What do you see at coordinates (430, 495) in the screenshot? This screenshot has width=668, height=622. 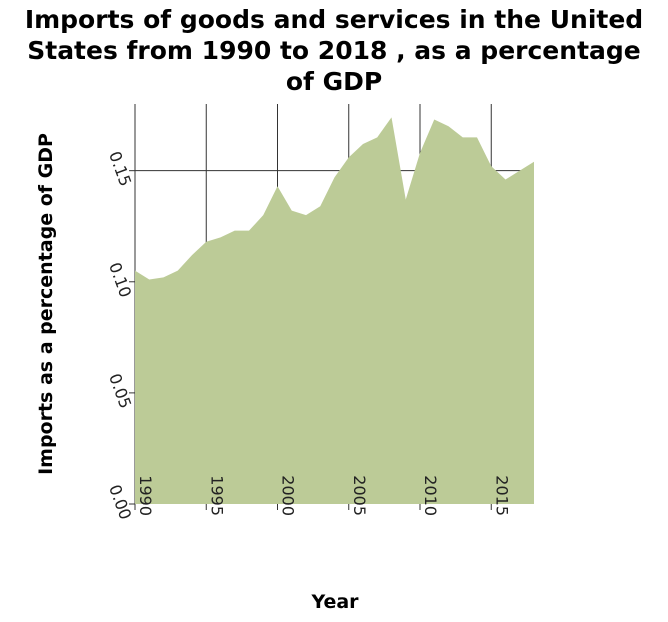 I see `x-tick-label-2010: 2010` at bounding box center [430, 495].